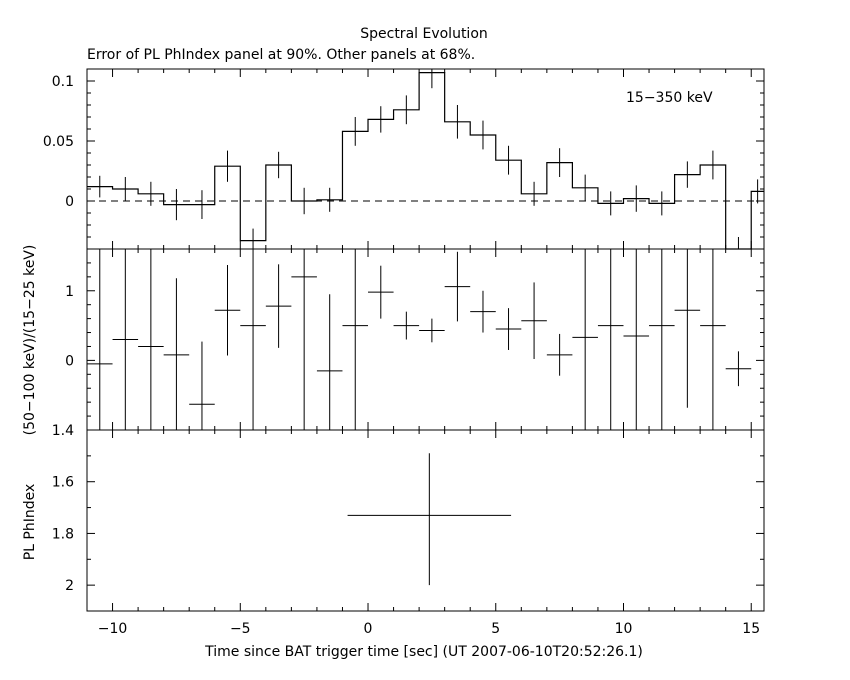 The image size is (850, 680). I want to click on y-tick-label: 1.8, so click(63, 534).